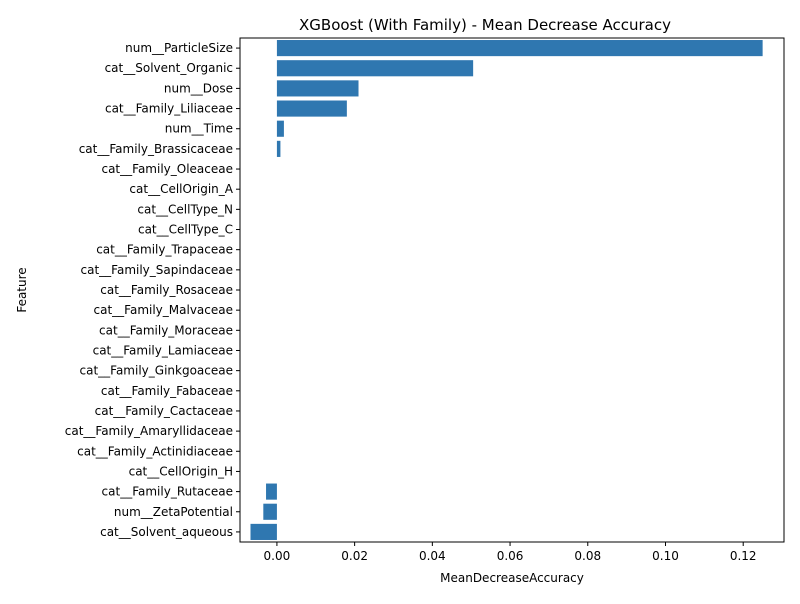 Image resolution: width=800 pixels, height=604 pixels. Describe the element at coordinates (163, 350) in the screenshot. I see `y-tick-label: cat__Family_Lamiaceae` at that location.